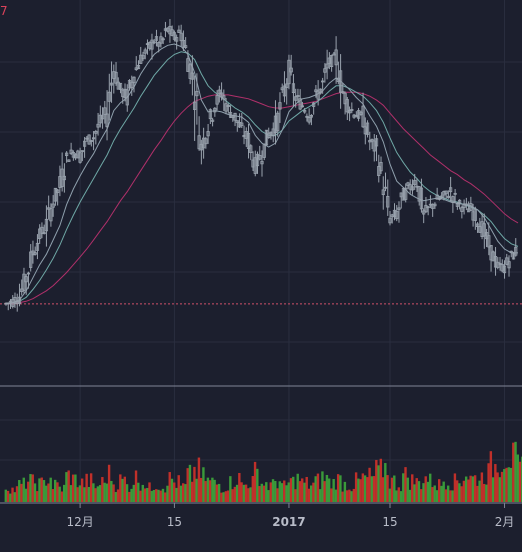  Describe the element at coordinates (505, 522) in the screenshot. I see `x-tick-label: 2月` at that location.